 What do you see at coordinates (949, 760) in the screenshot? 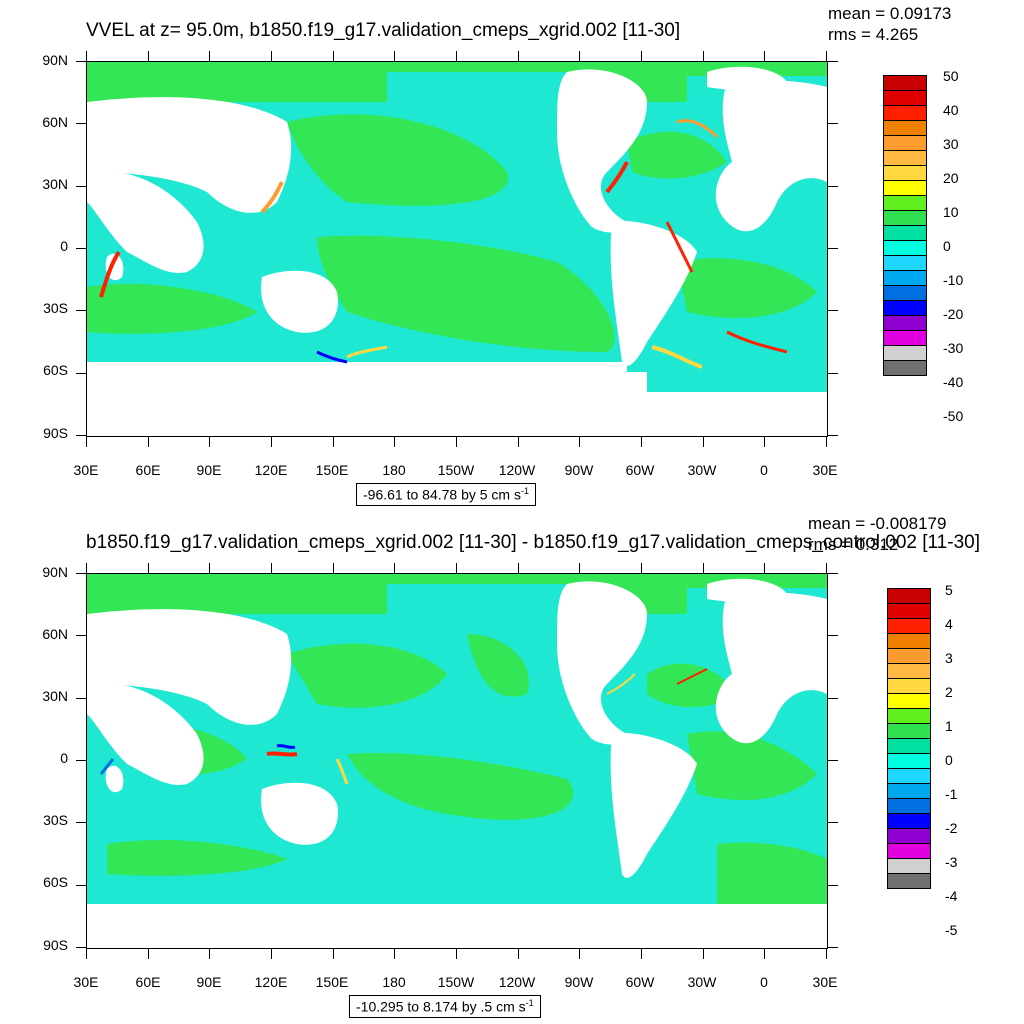
I see `bottom-cbar-label: 0` at bounding box center [949, 760].